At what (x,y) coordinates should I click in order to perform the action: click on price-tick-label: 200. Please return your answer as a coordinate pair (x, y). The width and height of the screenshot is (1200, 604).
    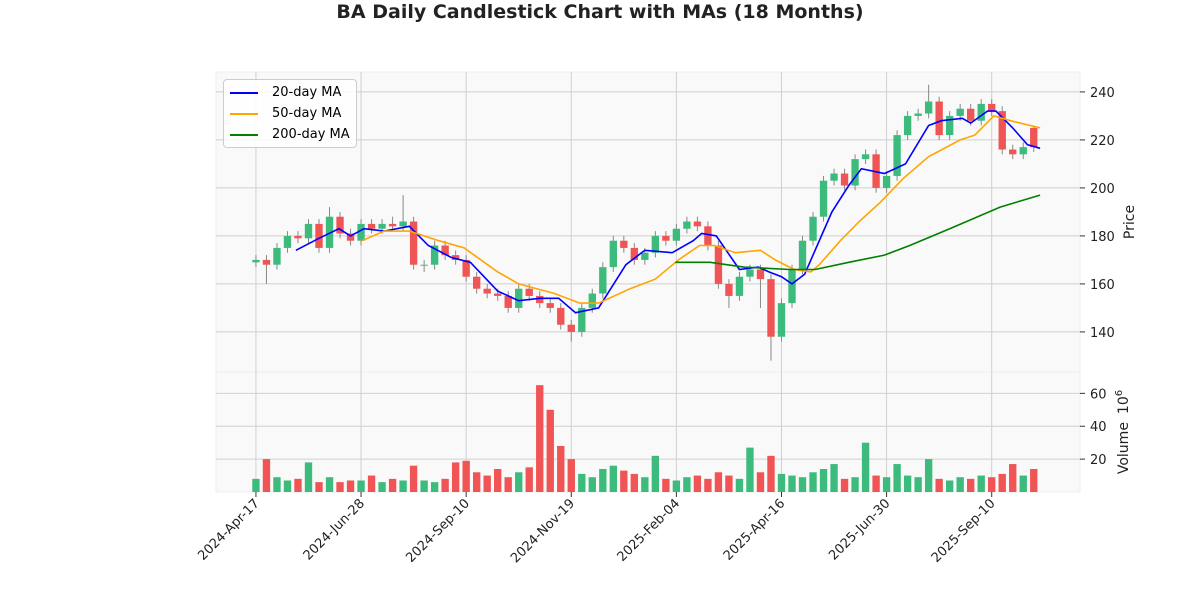
    Looking at the image, I should click on (1102, 189).